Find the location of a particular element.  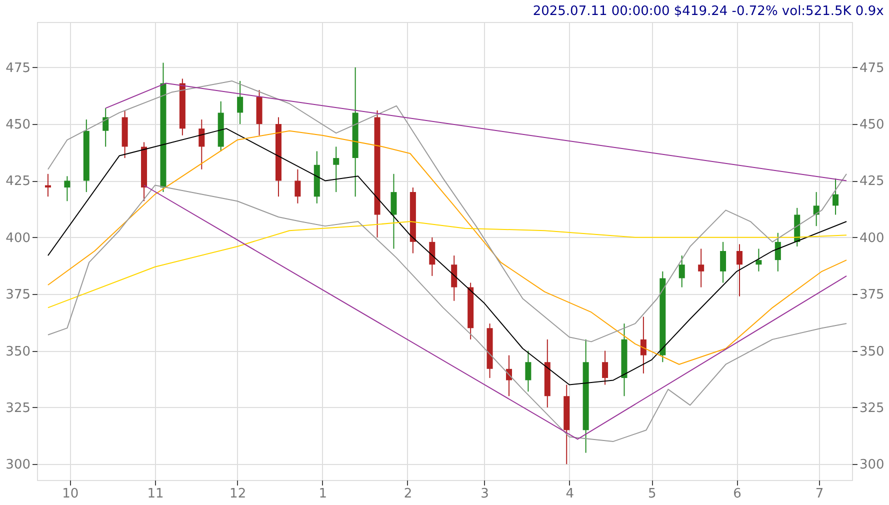

x-tick-label: 11 is located at coordinates (155, 494).